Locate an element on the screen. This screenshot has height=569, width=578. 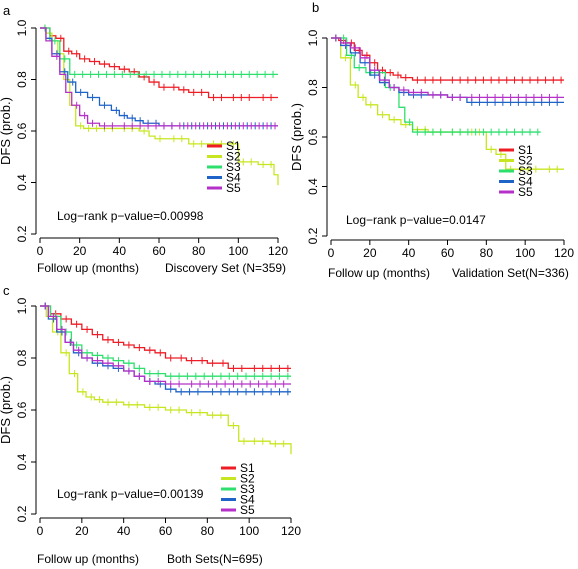
subtitle: Discovery Set (N=359) is located at coordinates (225, 268).